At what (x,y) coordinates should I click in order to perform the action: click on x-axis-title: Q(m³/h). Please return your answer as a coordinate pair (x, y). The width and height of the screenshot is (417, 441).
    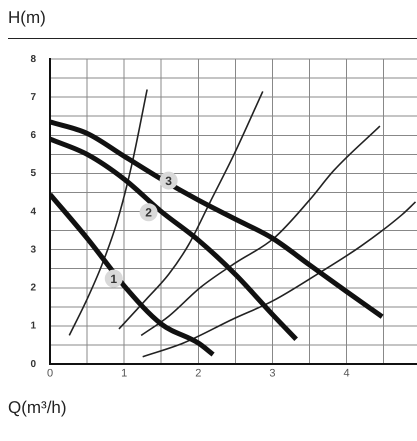
    Looking at the image, I should click on (38, 408).